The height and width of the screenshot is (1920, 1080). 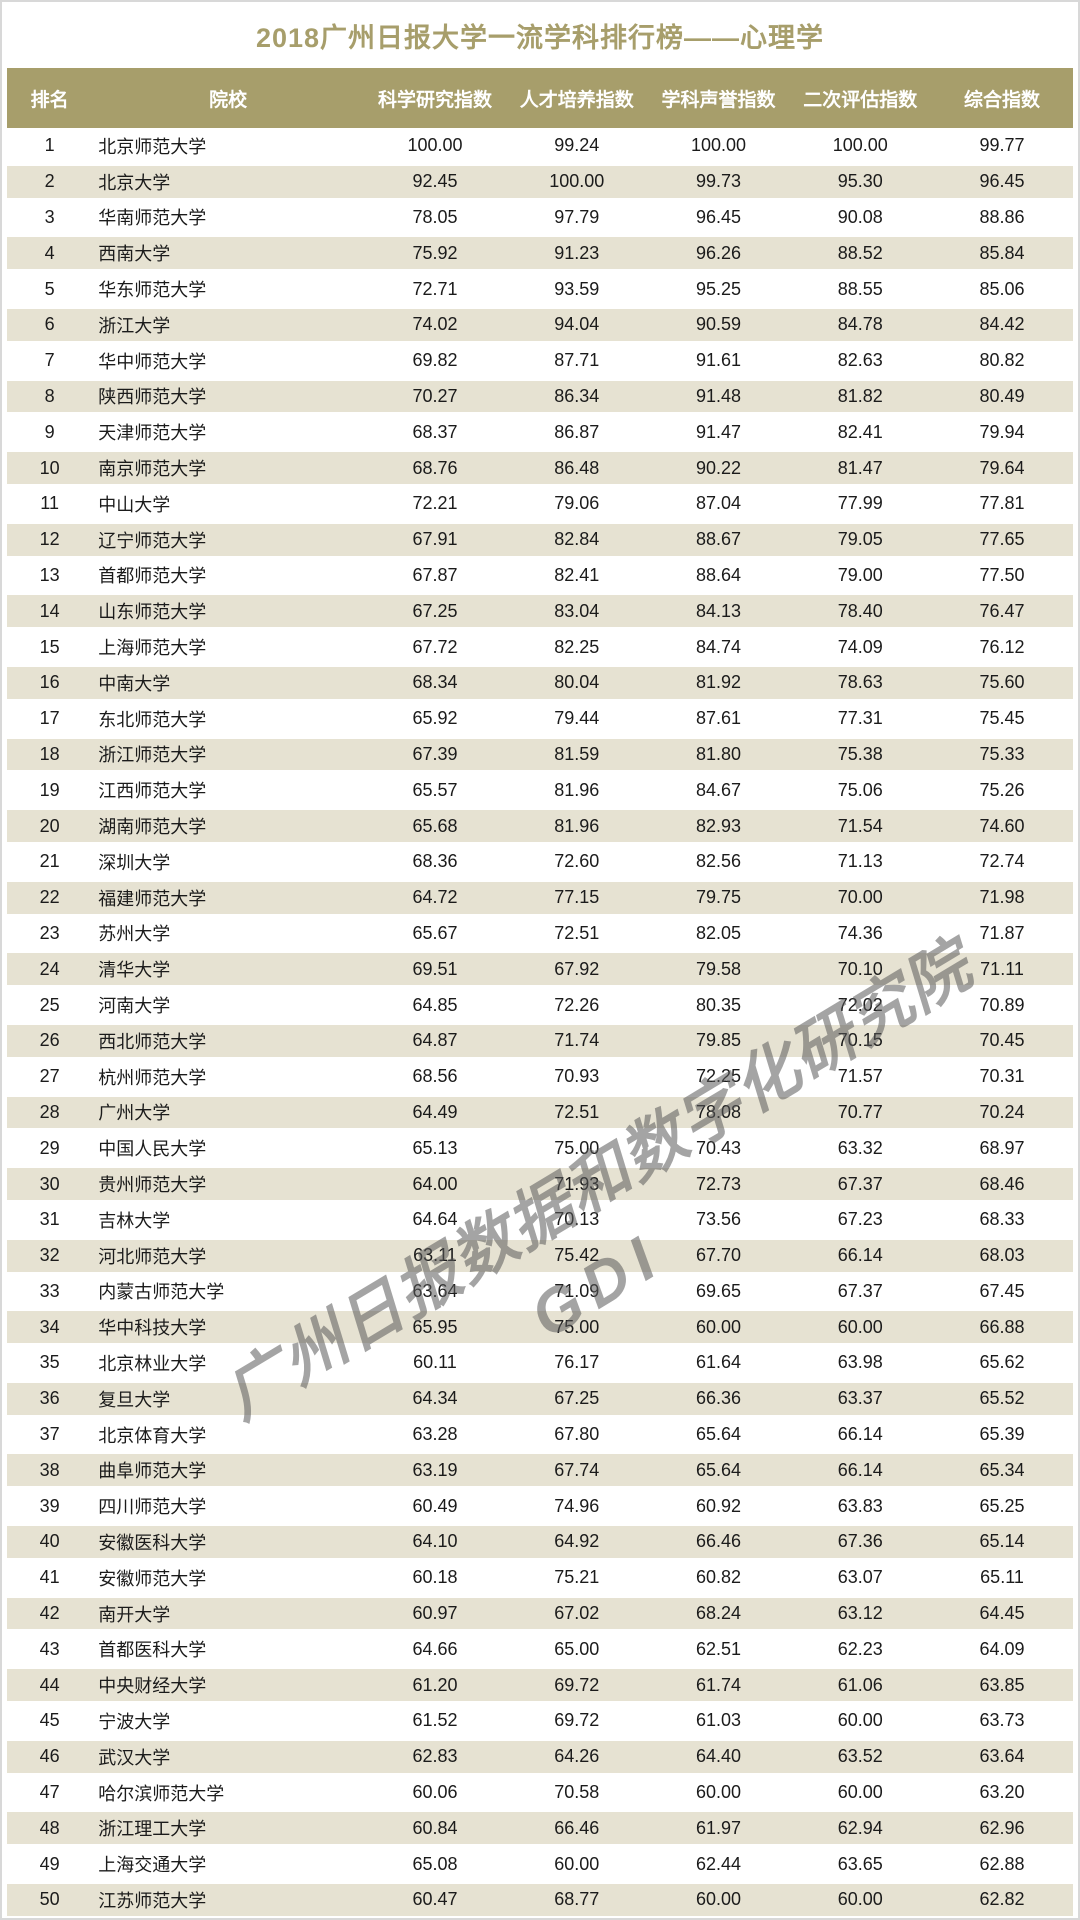 What do you see at coordinates (577, 1326) in the screenshot?
I see `talent-cultivation-index-cell: 75.00` at bounding box center [577, 1326].